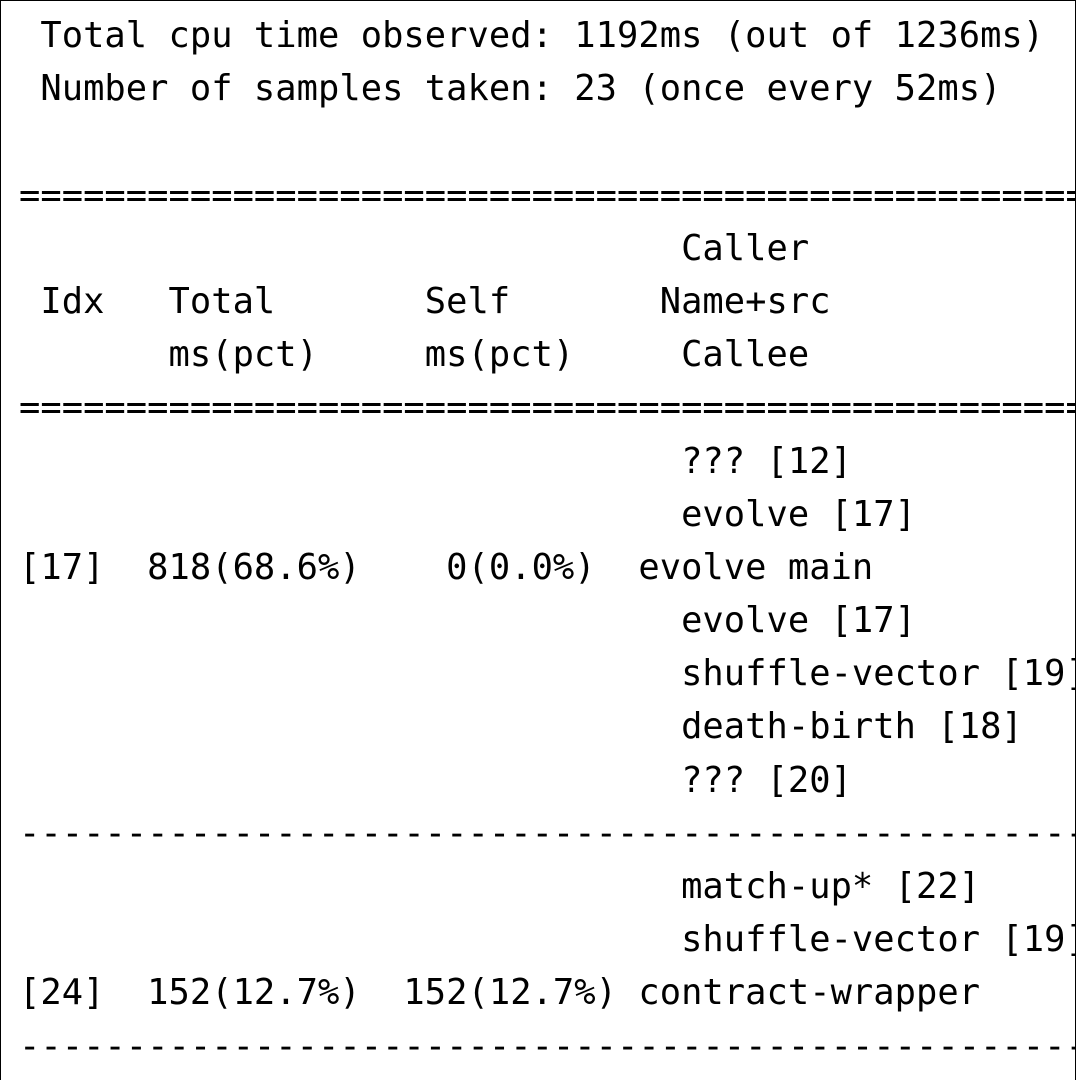  What do you see at coordinates (547, 940) in the screenshot?
I see `entry-24-caller: shuffle-vector [19]` at bounding box center [547, 940].